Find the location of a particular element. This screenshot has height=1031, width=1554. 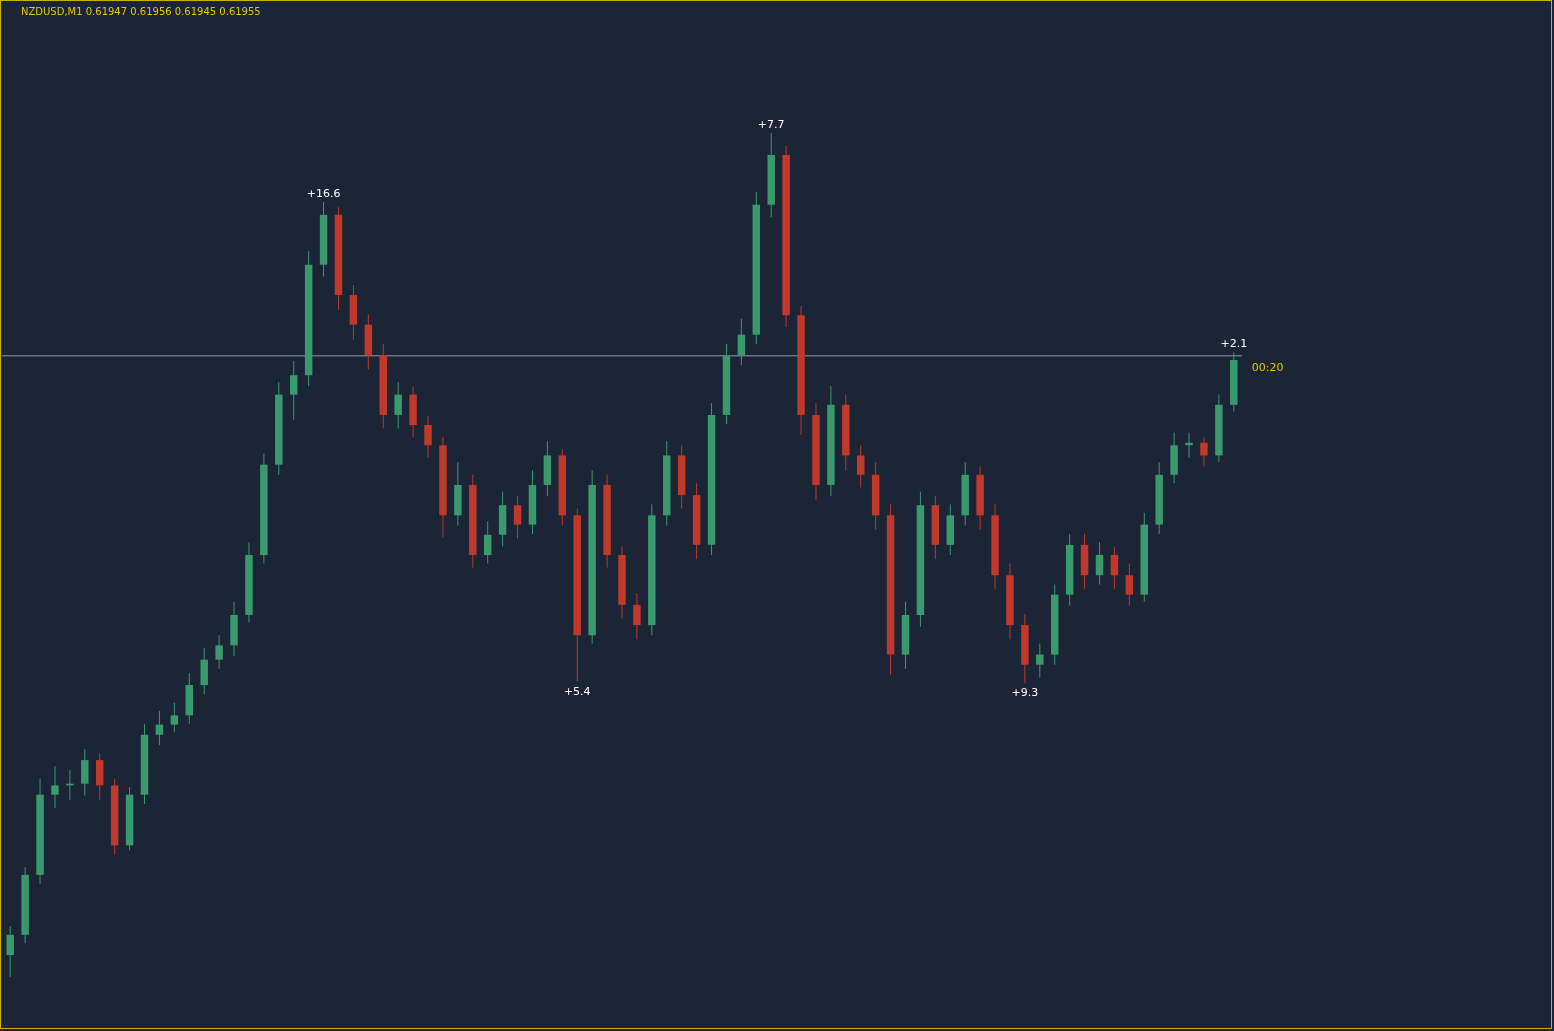

annotation: +16.6 is located at coordinates (323, 194).